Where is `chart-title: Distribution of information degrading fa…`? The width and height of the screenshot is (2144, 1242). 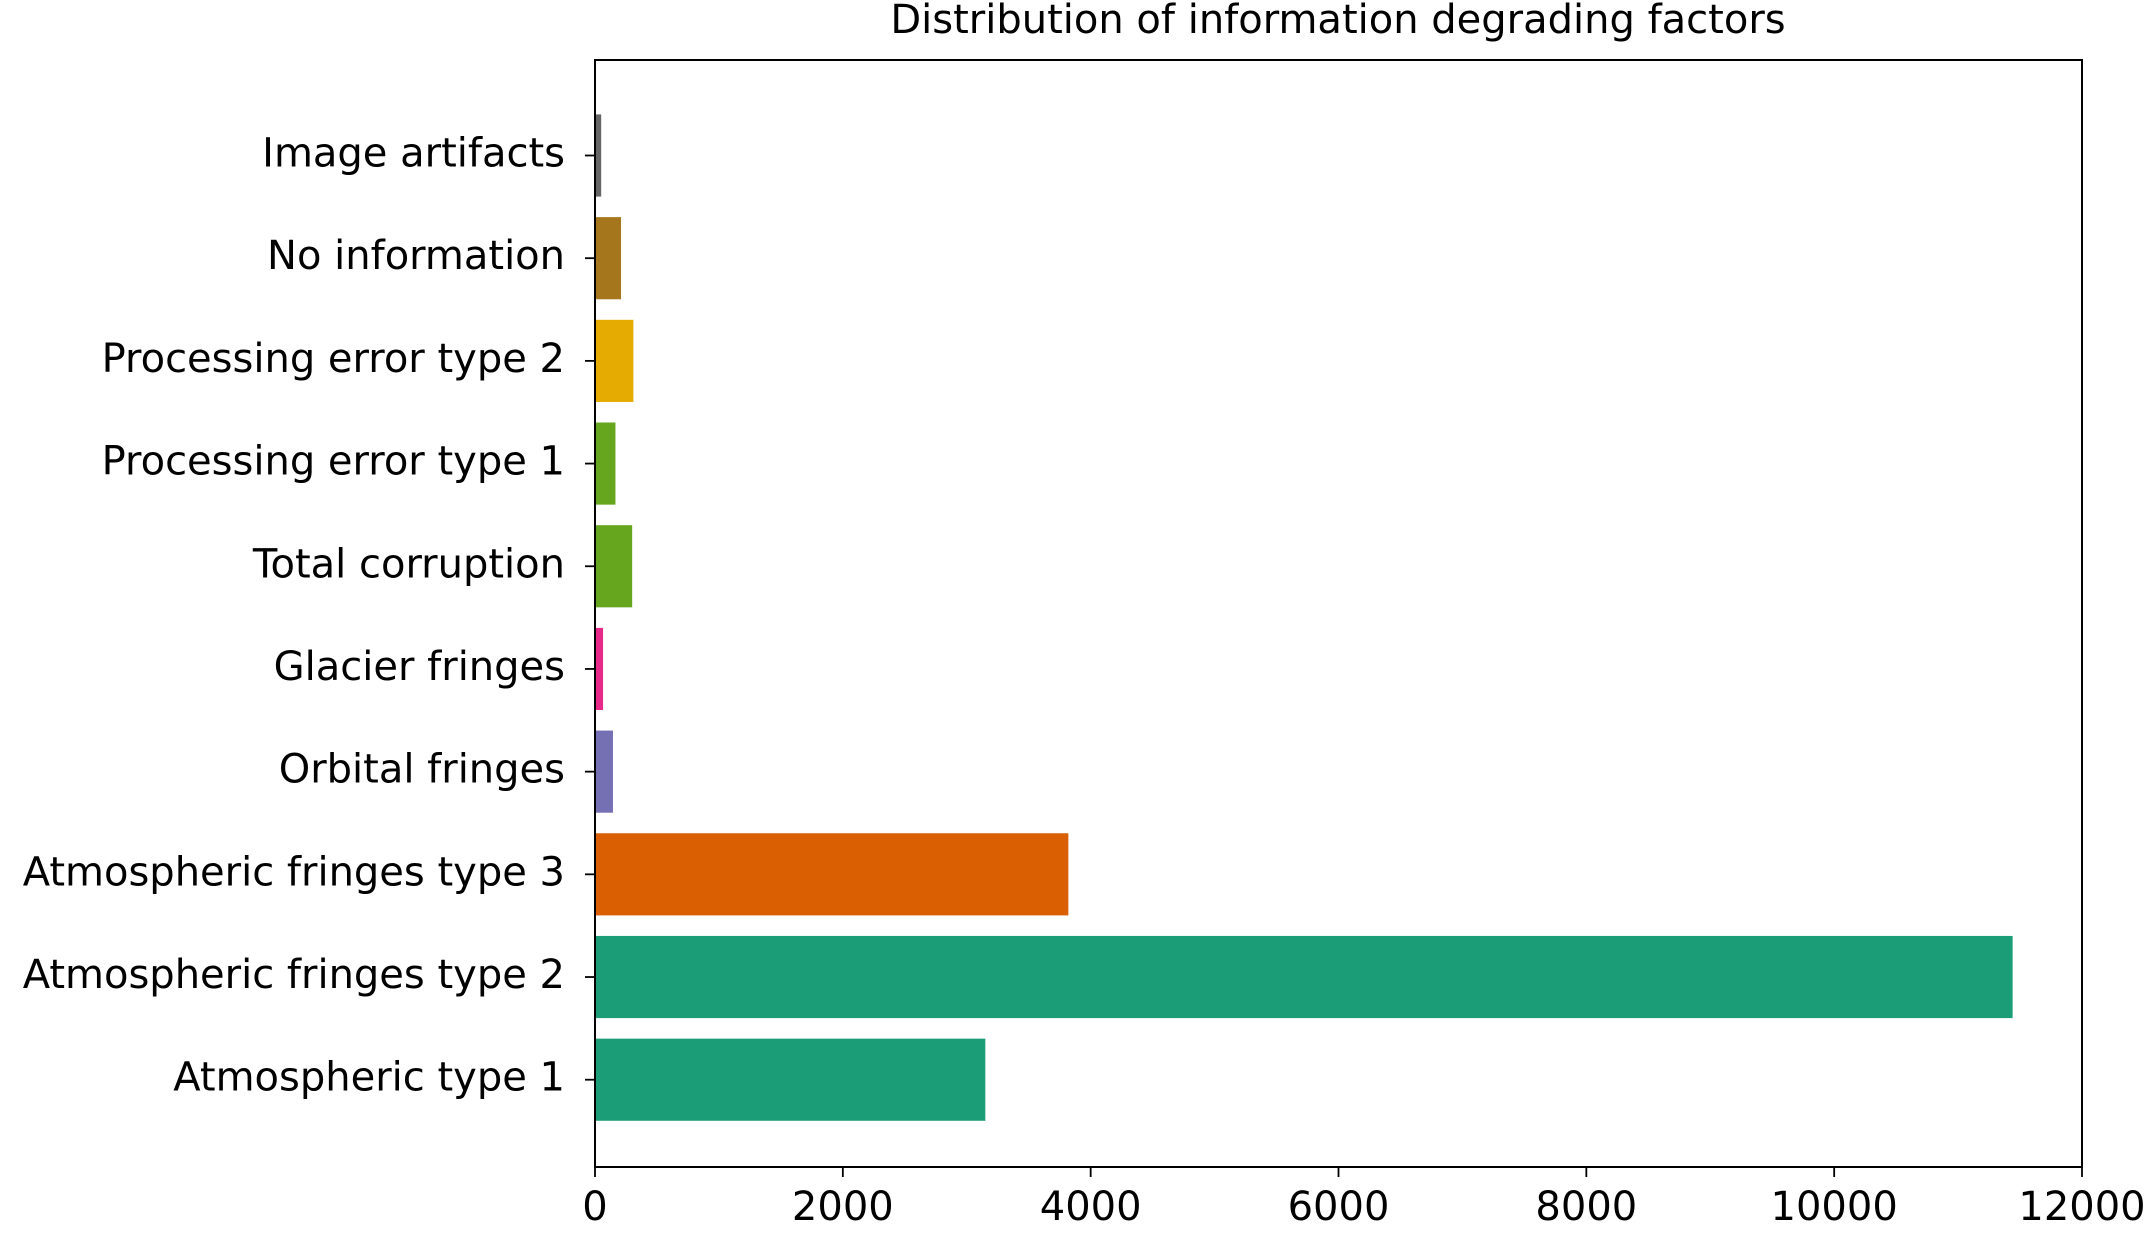 chart-title: Distribution of information degrading fa… is located at coordinates (1337, 21).